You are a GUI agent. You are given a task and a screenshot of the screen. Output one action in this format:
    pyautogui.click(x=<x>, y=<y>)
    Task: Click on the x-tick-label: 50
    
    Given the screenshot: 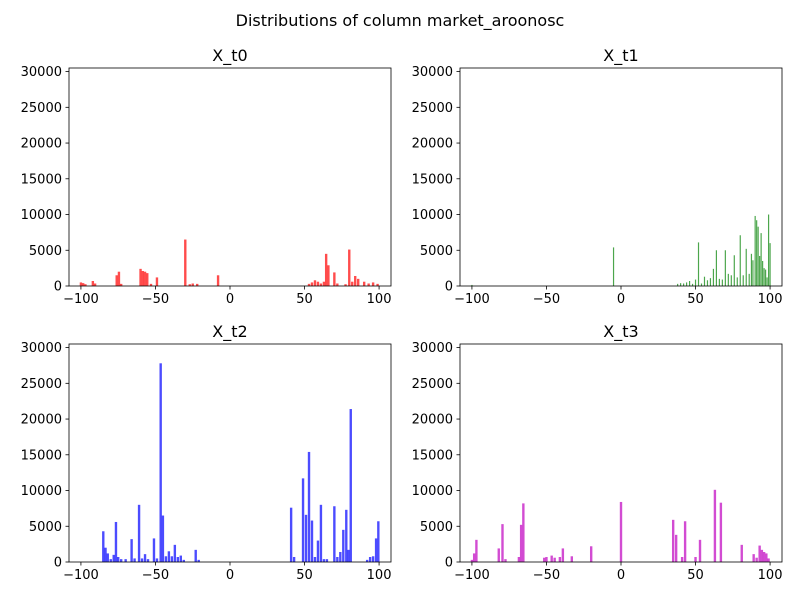 What is the action you would take?
    pyautogui.click(x=304, y=575)
    